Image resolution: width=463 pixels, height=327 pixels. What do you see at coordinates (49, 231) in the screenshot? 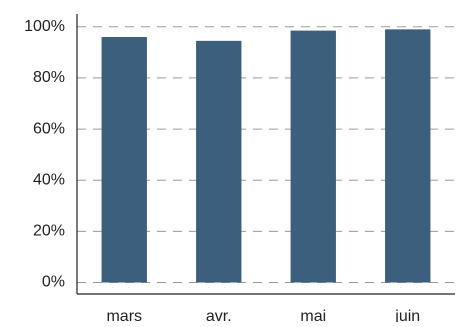
I see `y-tick-label: 20%` at bounding box center [49, 231].